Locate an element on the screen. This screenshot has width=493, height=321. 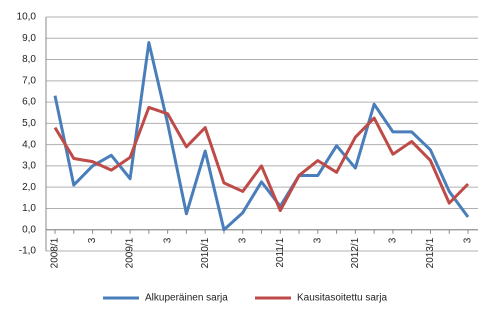
y-tick-label: 7,0 is located at coordinates (29, 80).